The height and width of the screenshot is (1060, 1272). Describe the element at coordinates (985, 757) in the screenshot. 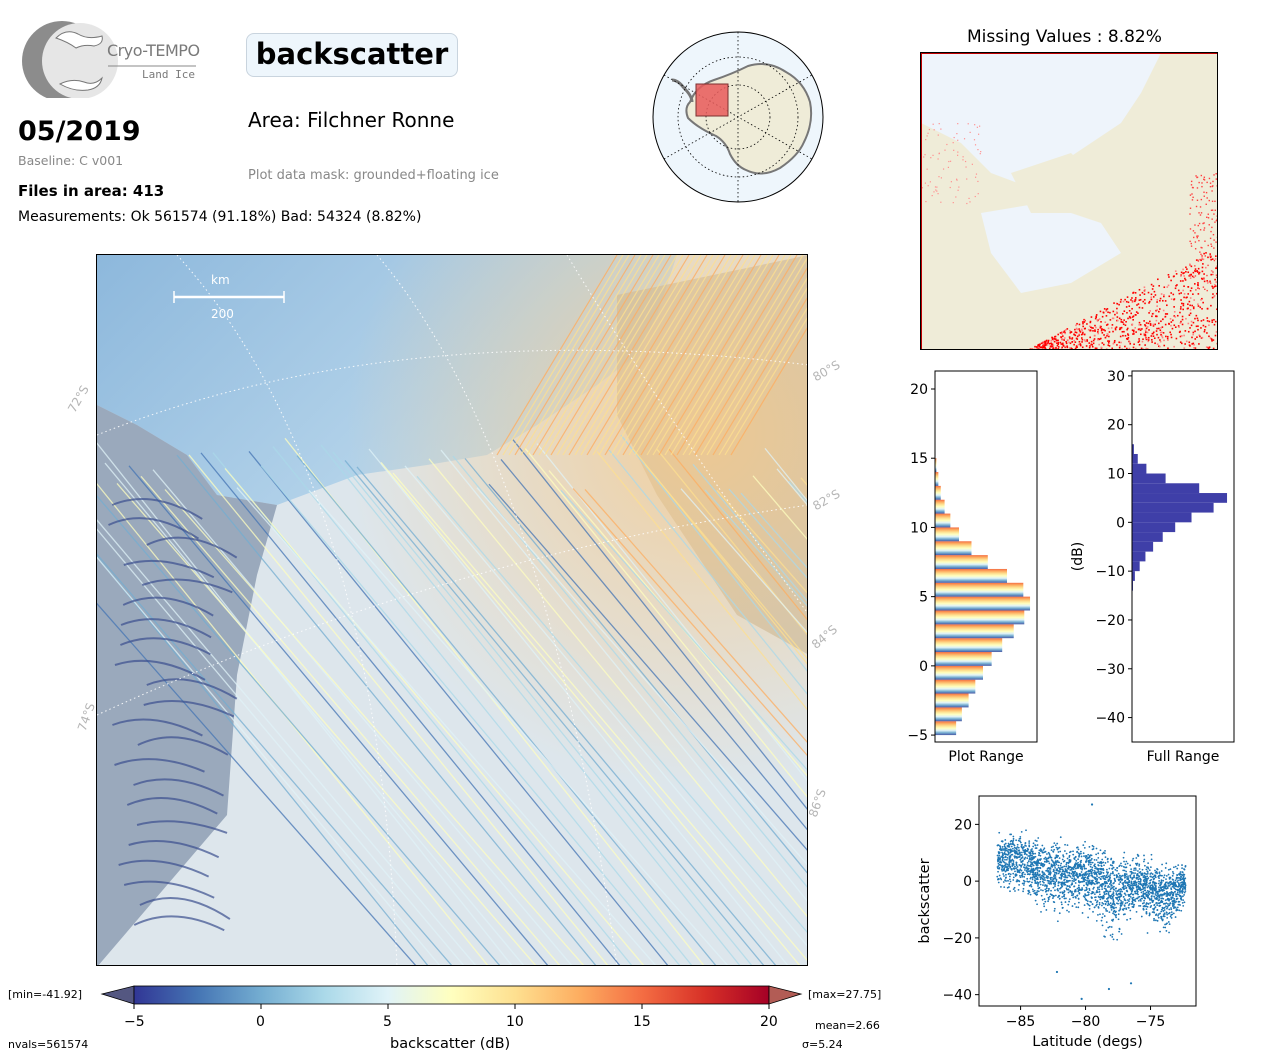

I see `x-axis-label: Plot Range` at that location.